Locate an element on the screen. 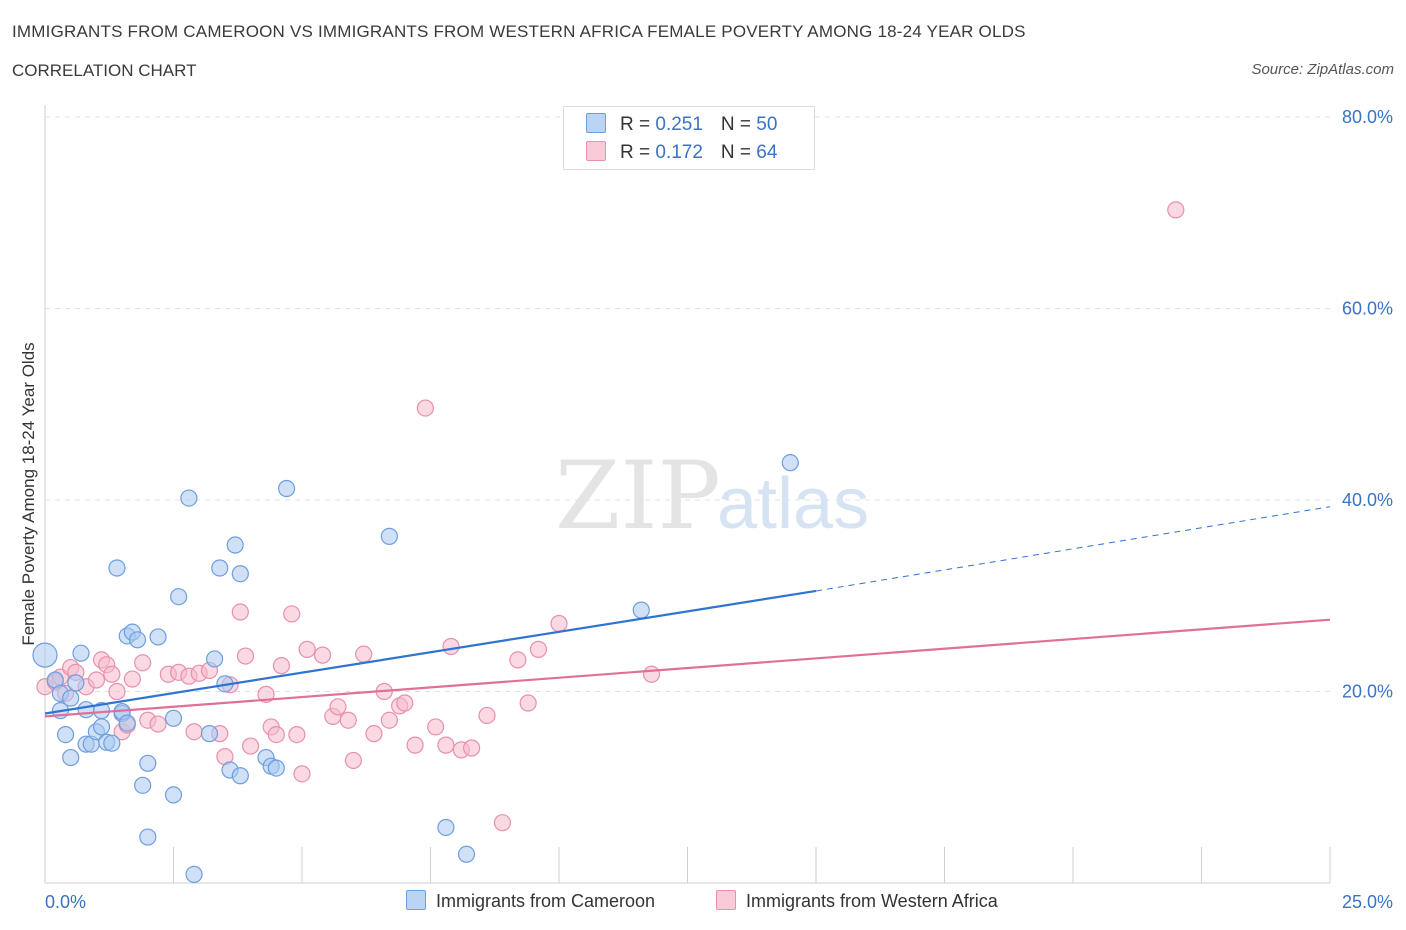 The width and height of the screenshot is (1406, 930). bottom-legend-cameroon: Immigrants from Cameroon is located at coordinates (530, 901).